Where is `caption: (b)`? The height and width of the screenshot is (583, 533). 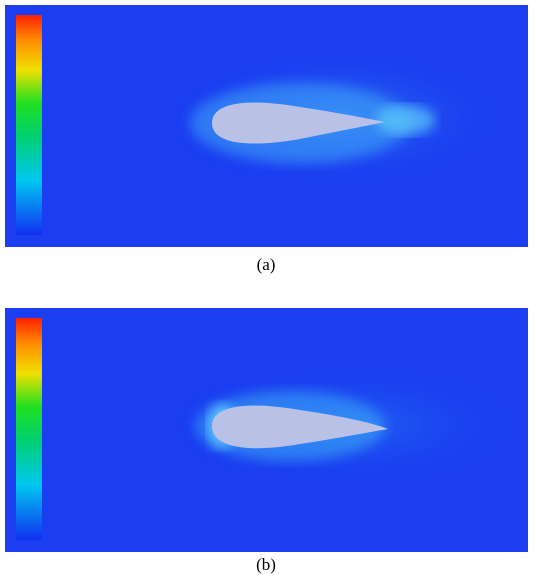 caption: (b) is located at coordinates (266, 564).